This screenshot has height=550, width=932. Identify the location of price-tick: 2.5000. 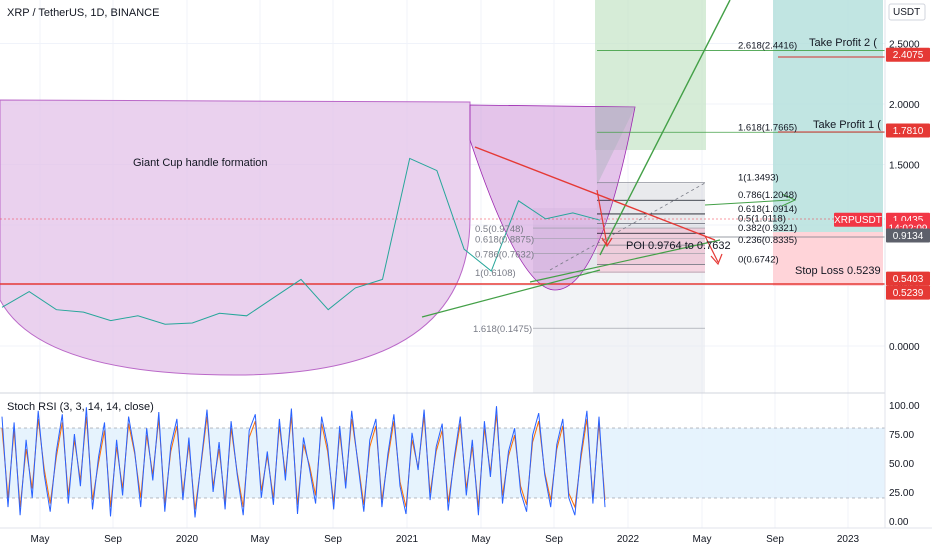
(904, 45).